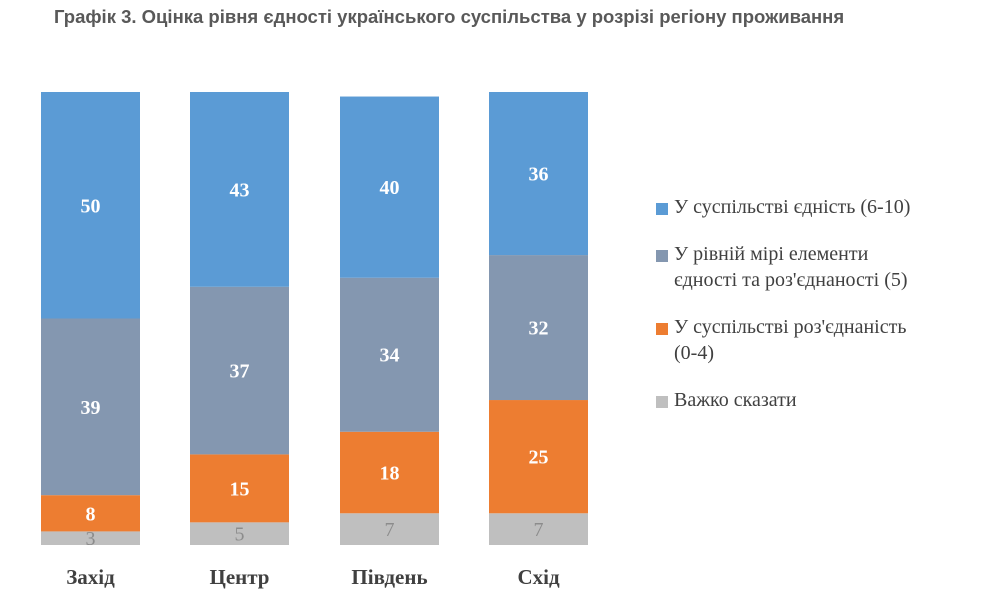  I want to click on data-label-hard-to-say-2: 7, so click(390, 530).